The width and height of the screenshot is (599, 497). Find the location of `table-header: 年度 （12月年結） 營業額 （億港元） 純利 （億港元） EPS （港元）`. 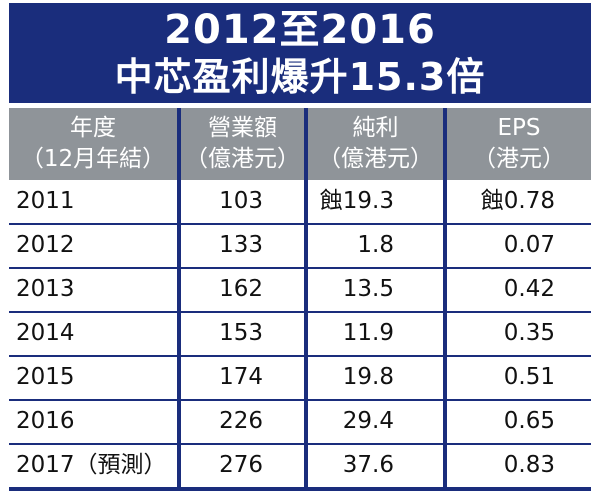

table-header: 年度 （12月年結） 營業額 （億港元） 純利 （億港元） EPS （港元） is located at coordinates (300, 144).